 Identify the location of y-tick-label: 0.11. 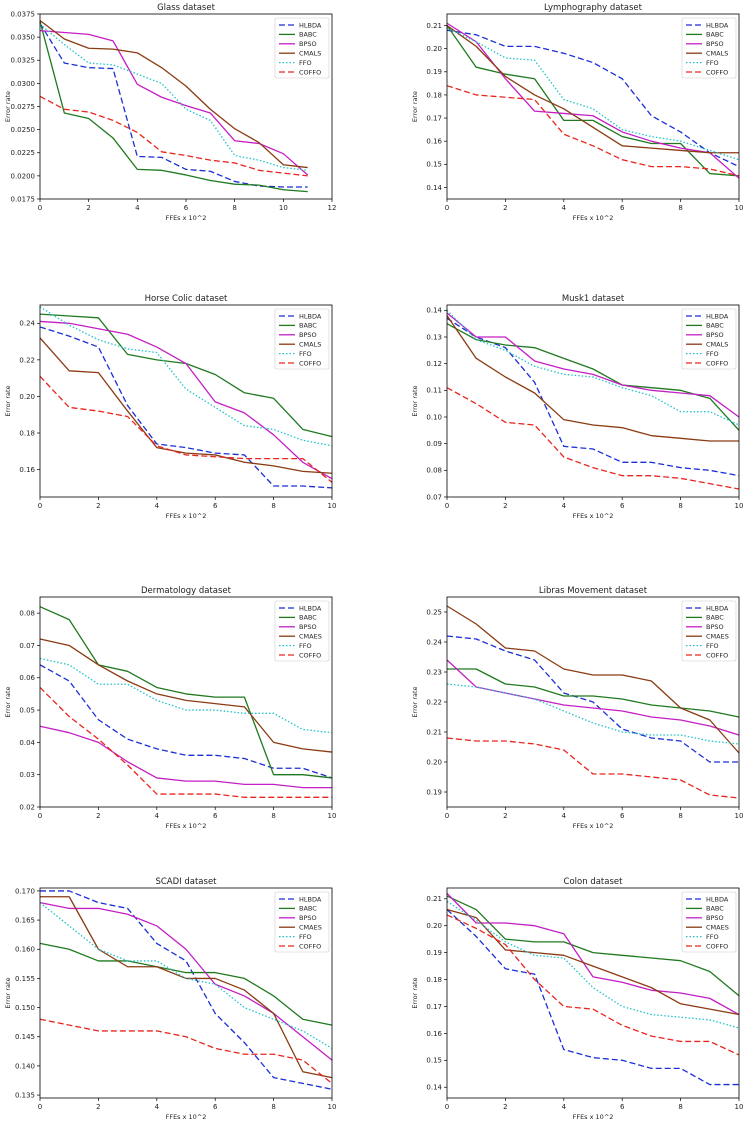
(434, 391).